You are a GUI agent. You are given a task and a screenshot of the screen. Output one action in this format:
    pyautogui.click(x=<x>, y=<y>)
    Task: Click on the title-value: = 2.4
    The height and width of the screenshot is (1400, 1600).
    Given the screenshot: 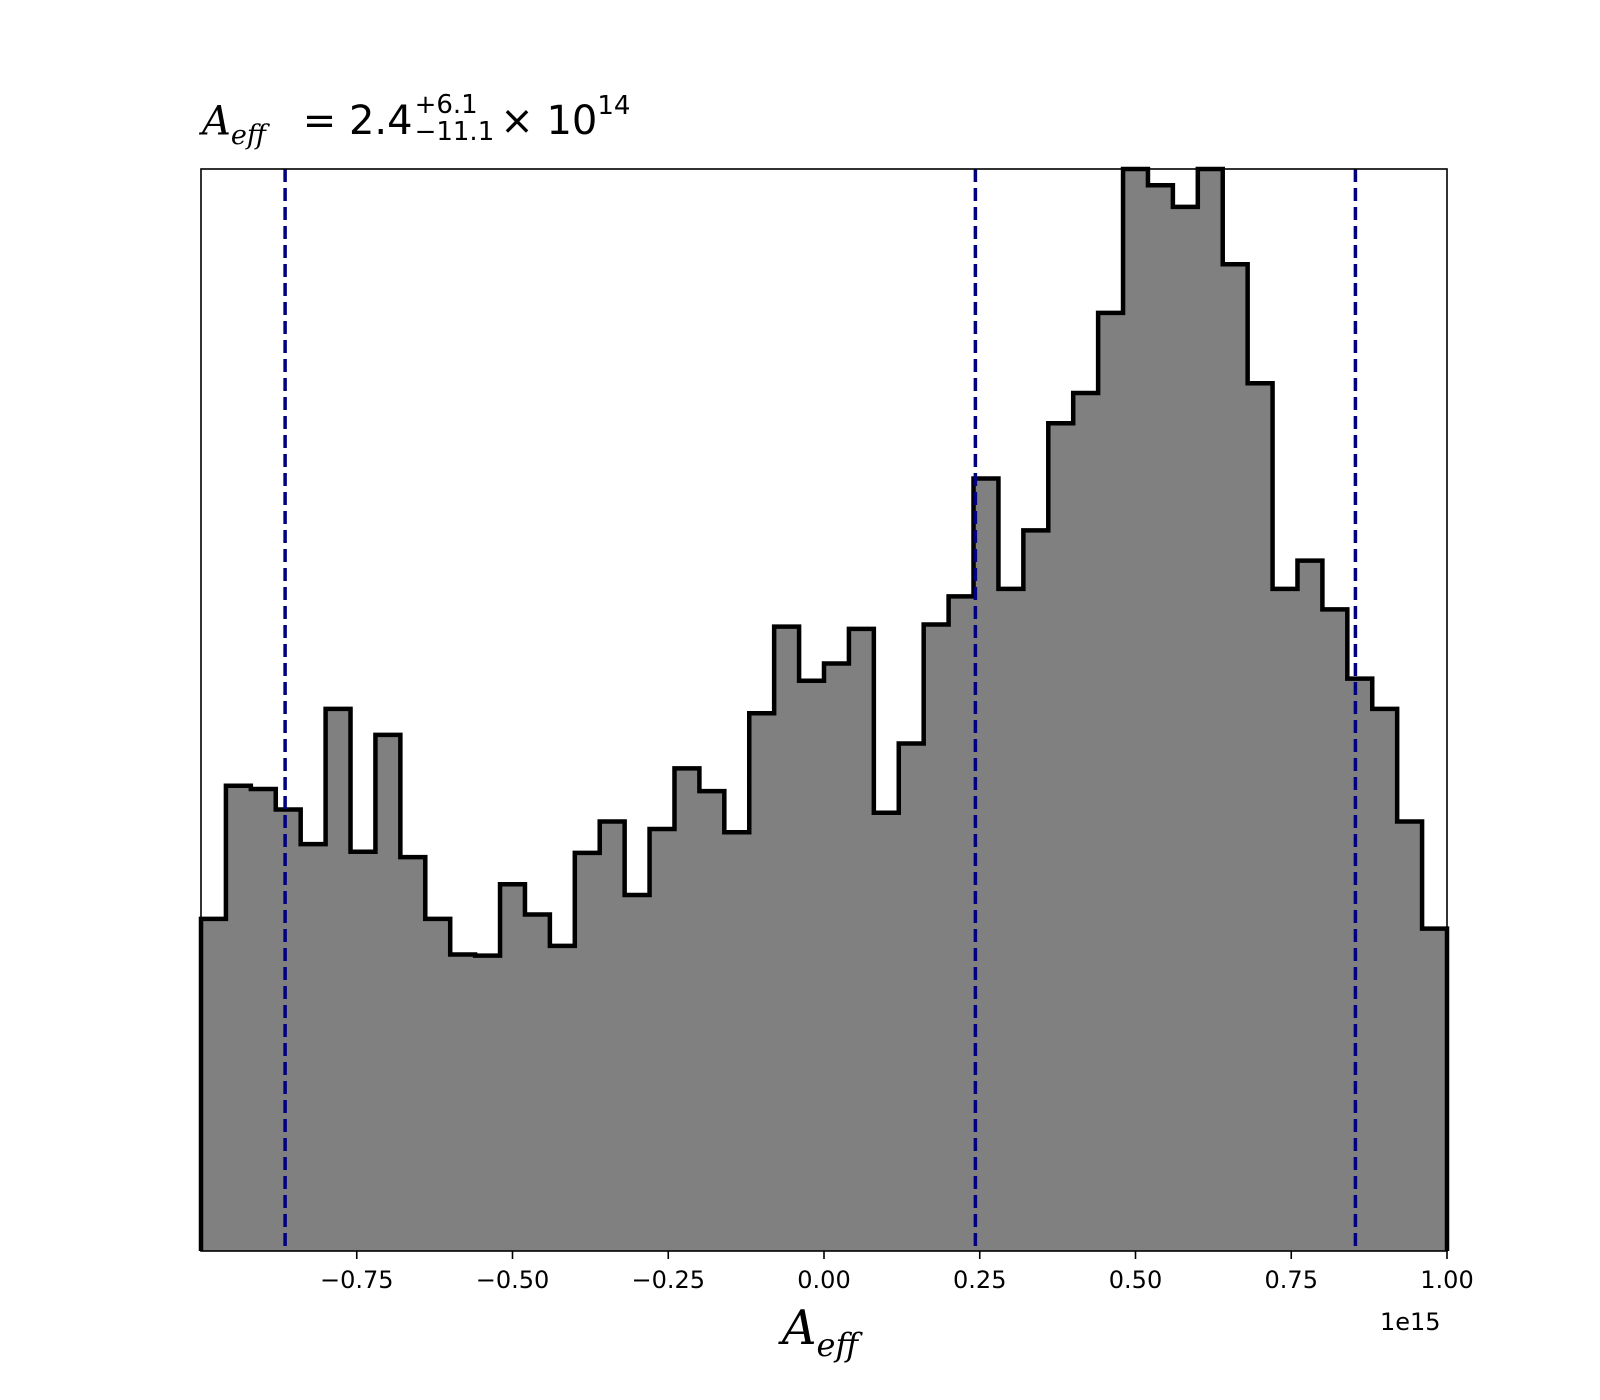 What is the action you would take?
    pyautogui.click(x=357, y=121)
    